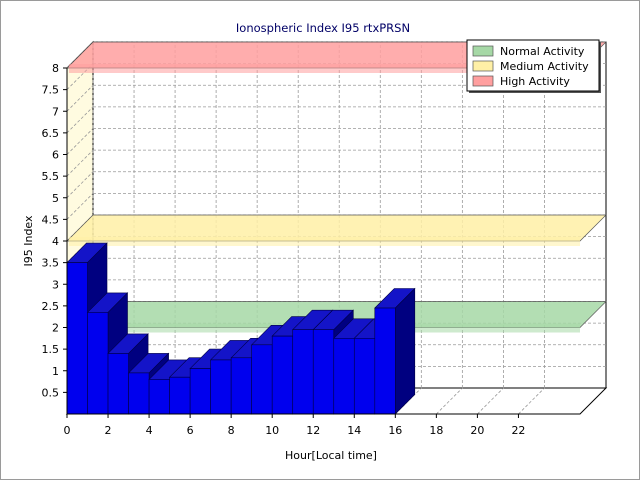  I want to click on y-tick-label: 3, so click(55, 284).